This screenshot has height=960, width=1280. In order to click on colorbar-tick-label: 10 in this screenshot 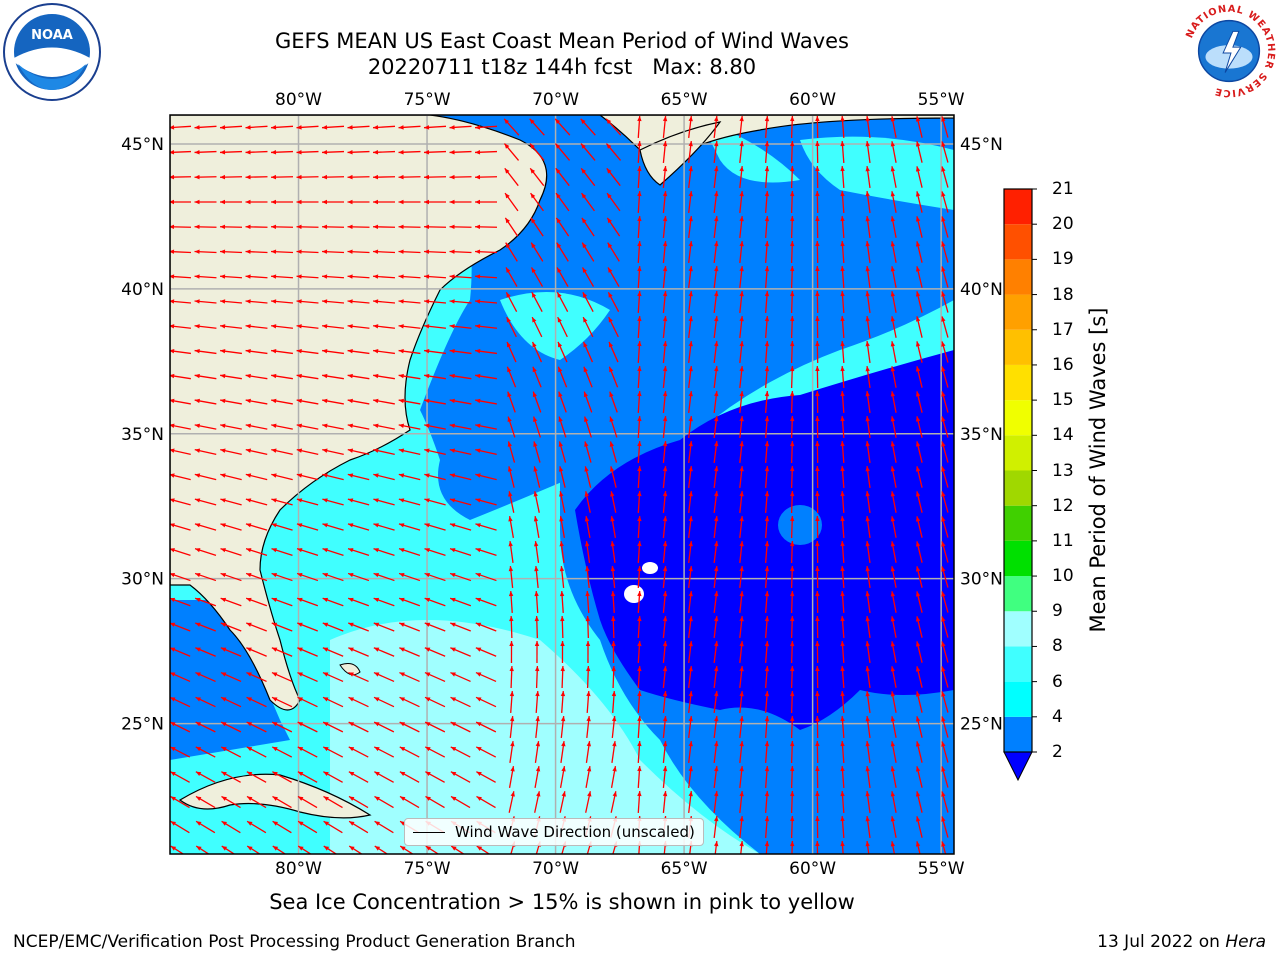, I will do `click(1063, 576)`.